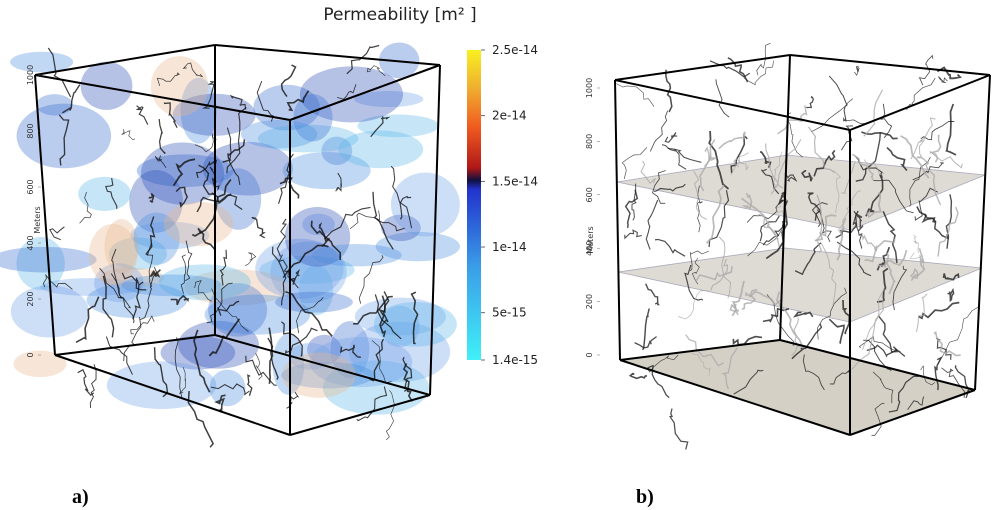 The image size is (994, 510). Describe the element at coordinates (515, 360) in the screenshot. I see `colorbar-tick-label: 1.4e-15` at that location.